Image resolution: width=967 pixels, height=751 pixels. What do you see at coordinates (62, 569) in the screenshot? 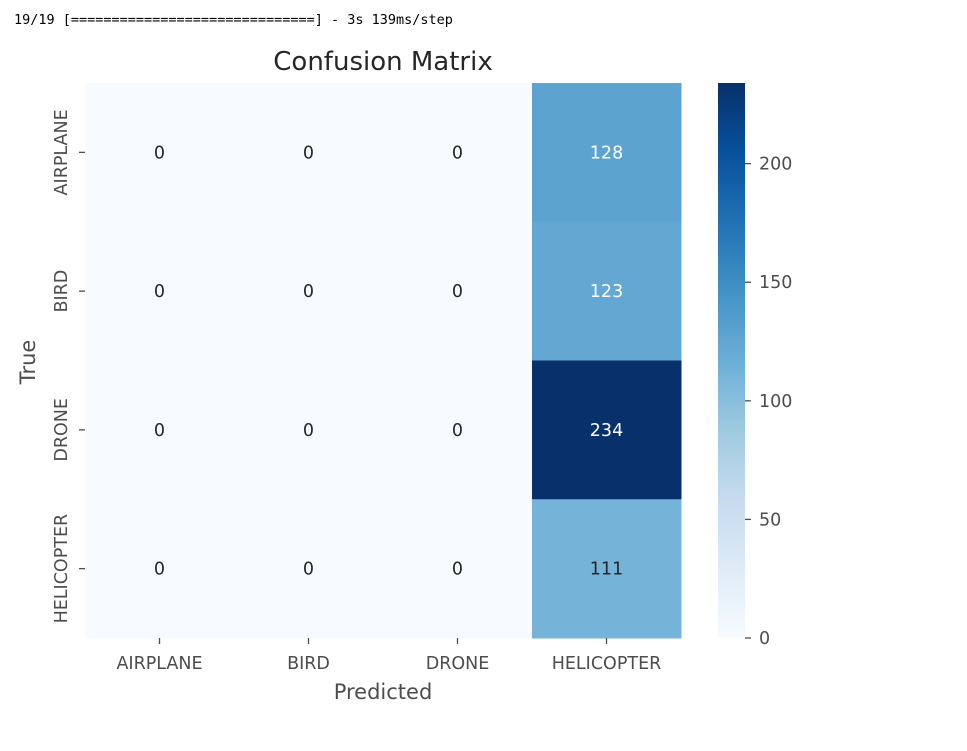
I see `y-tick-label-3: HELICOPTER` at bounding box center [62, 569].